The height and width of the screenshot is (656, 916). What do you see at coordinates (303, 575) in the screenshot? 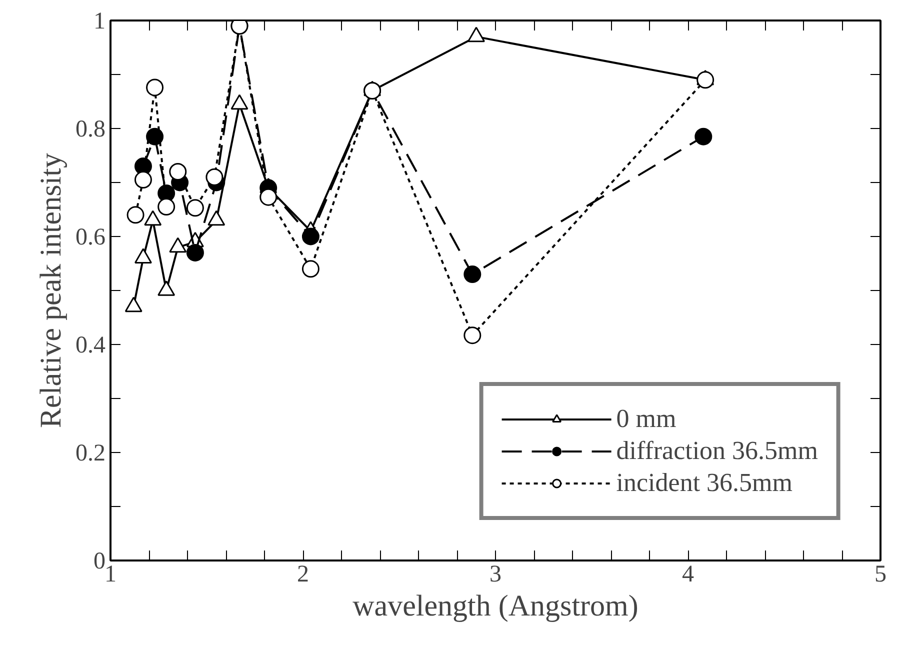
I see `x-tick-label: 2` at bounding box center [303, 575].